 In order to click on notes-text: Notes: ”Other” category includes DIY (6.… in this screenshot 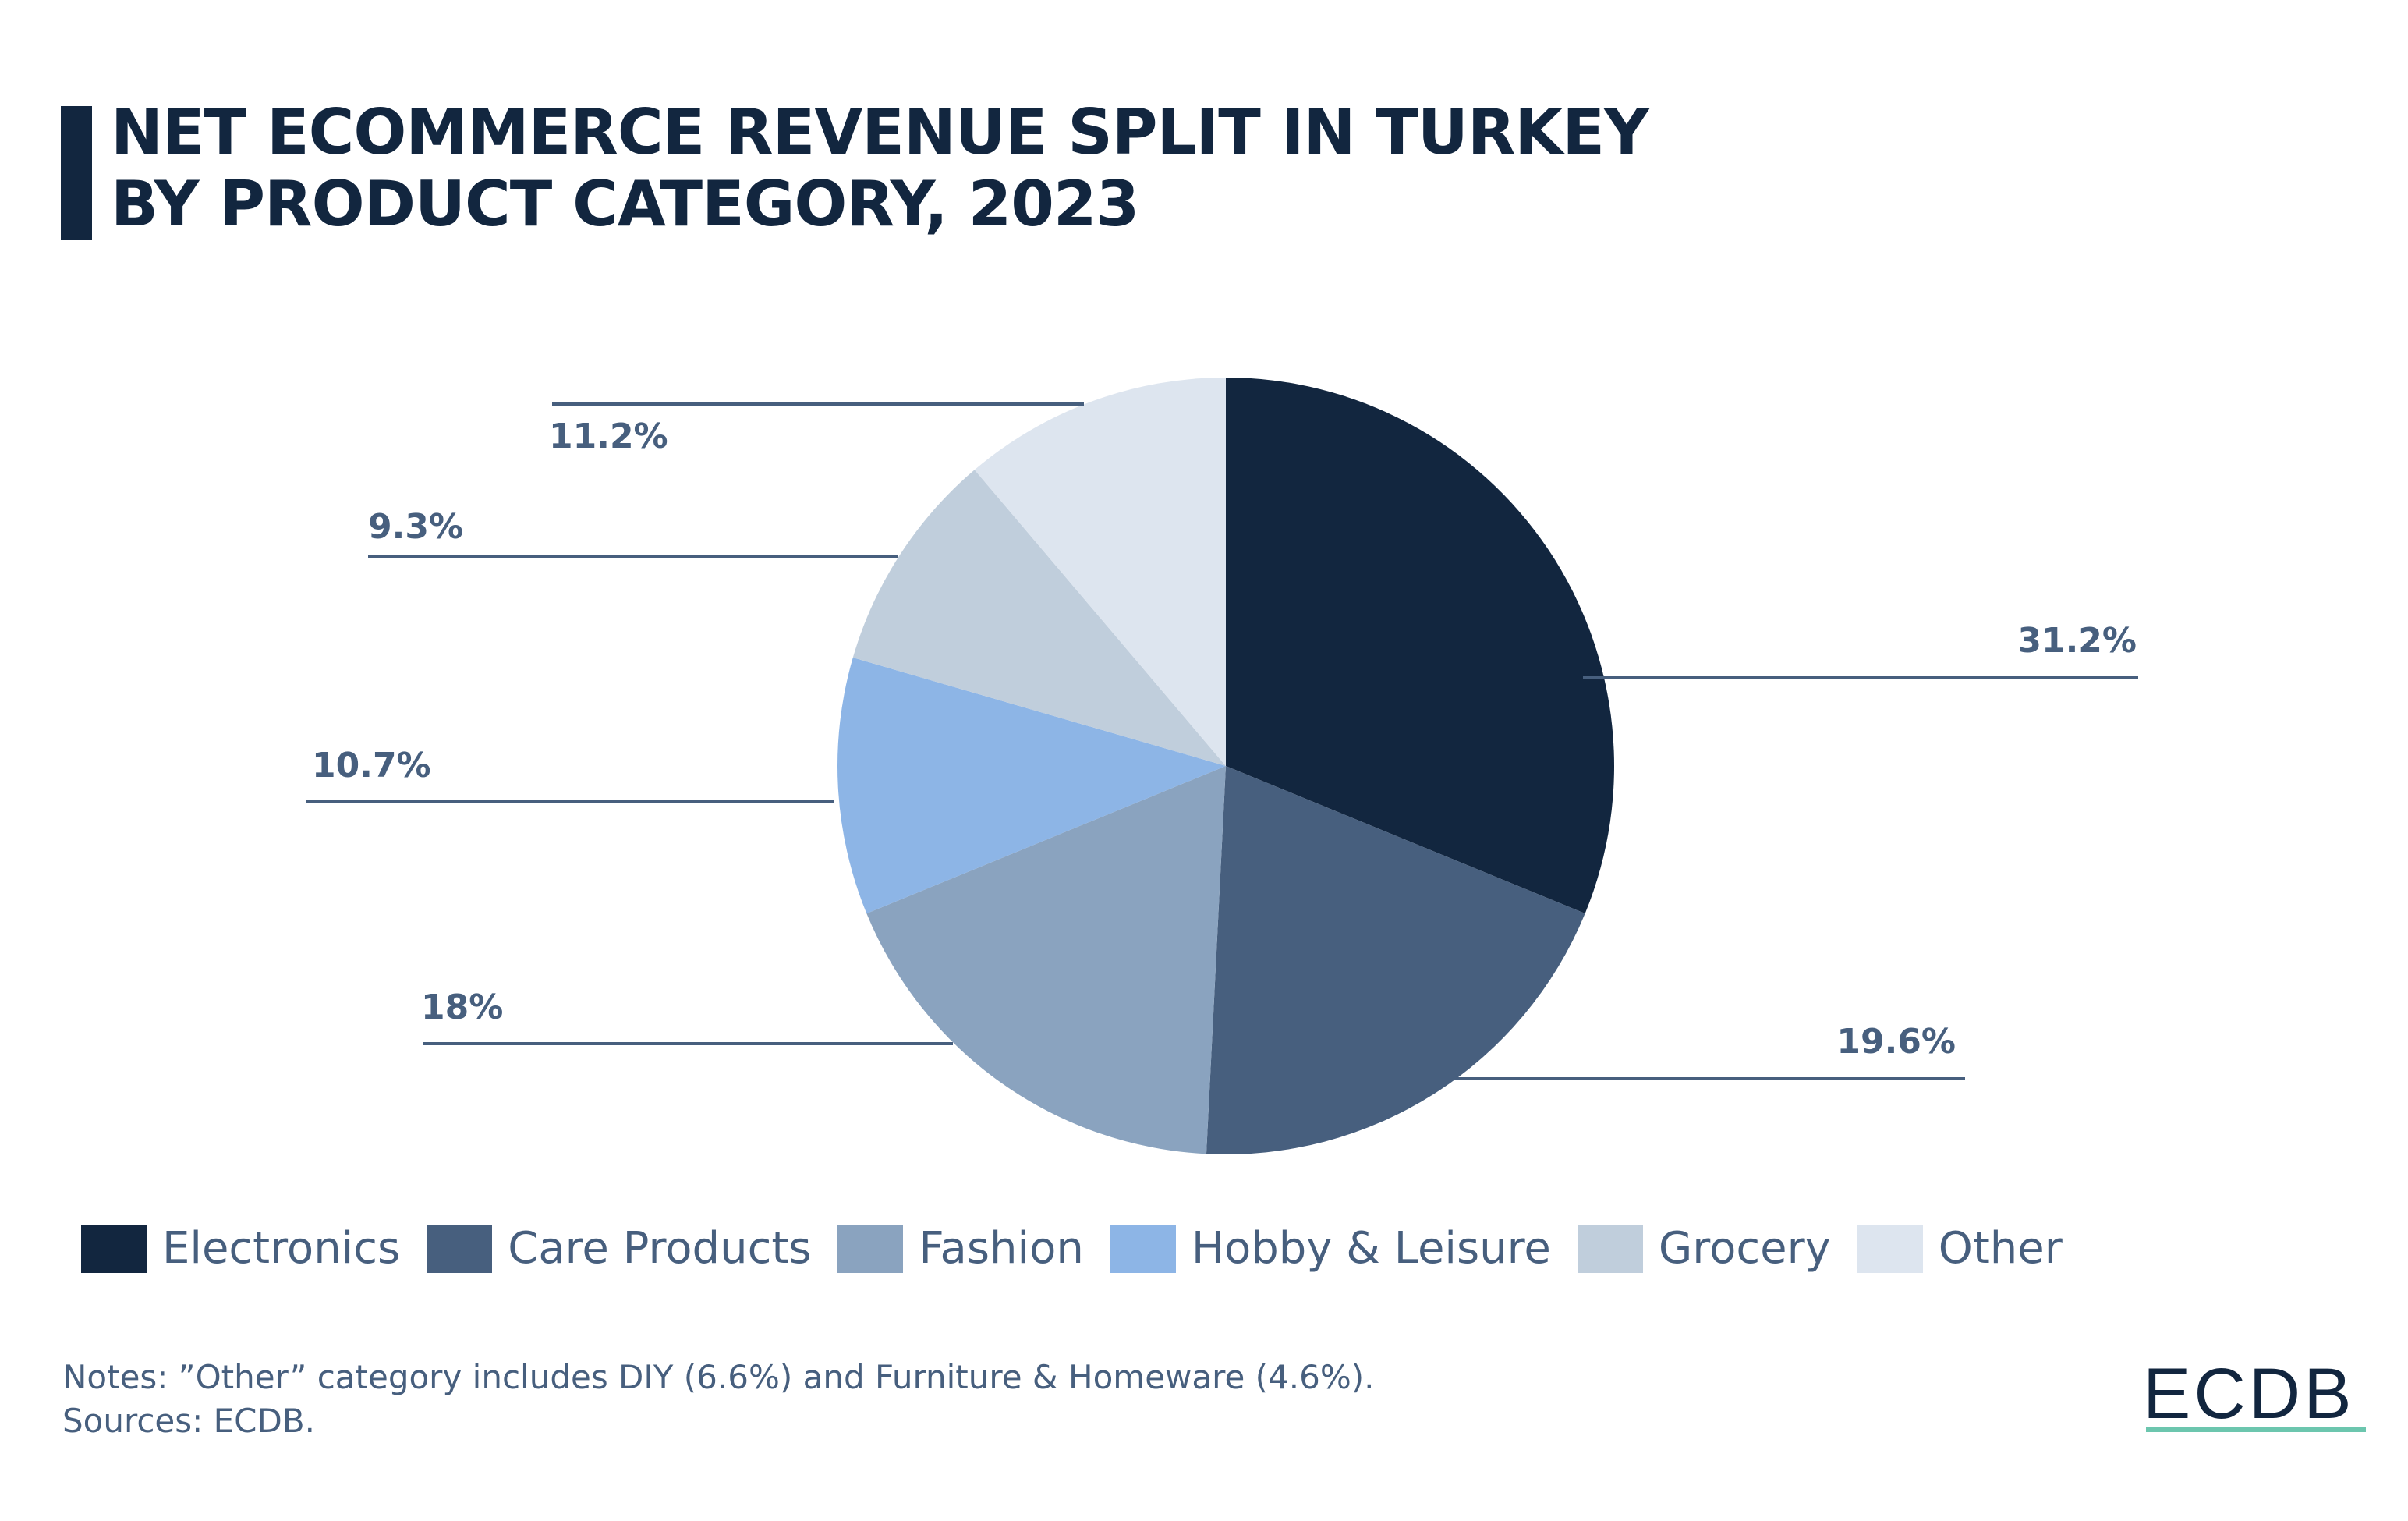, I will do `click(718, 1377)`.